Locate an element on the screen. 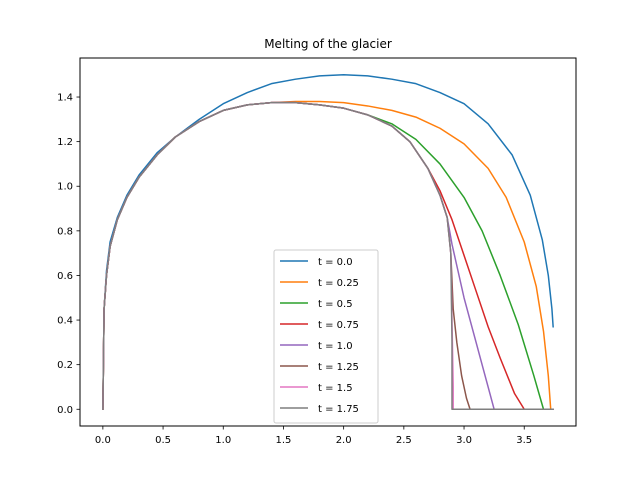  y-tick-label: 0.6 is located at coordinates (65, 276).